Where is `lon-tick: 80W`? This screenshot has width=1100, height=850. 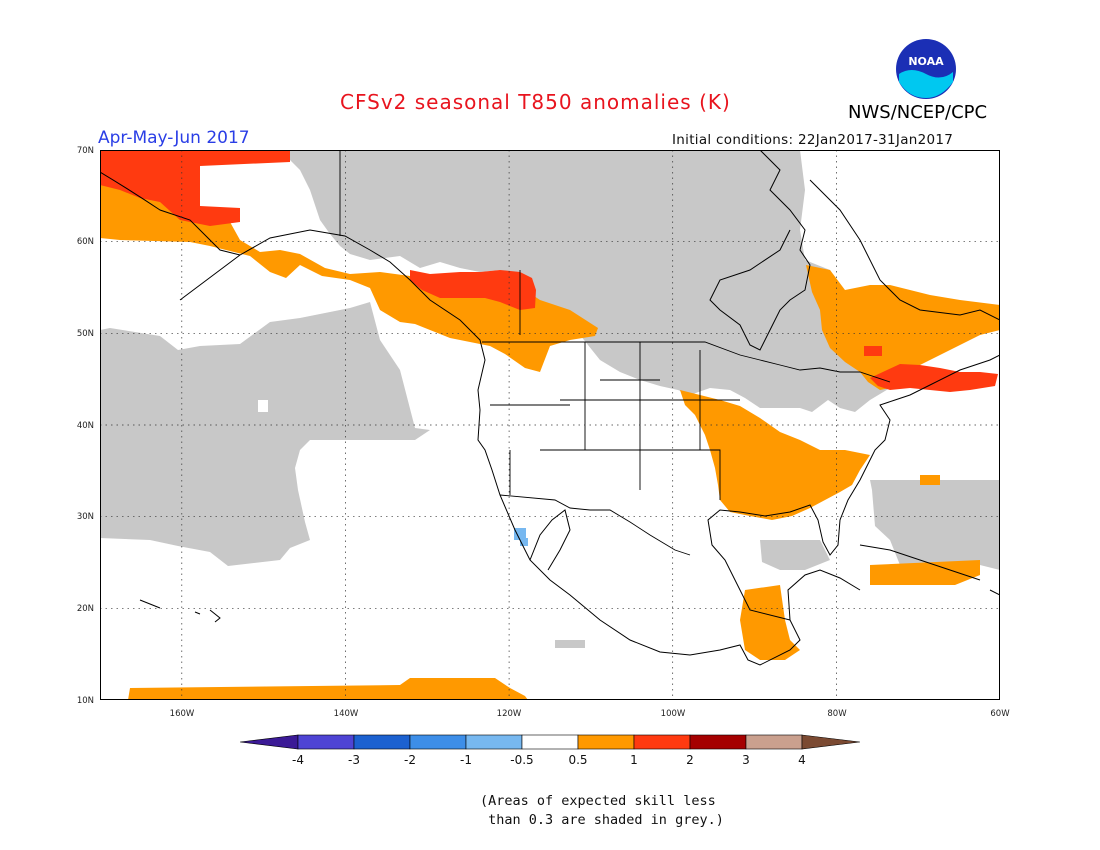 lon-tick: 80W is located at coordinates (837, 714).